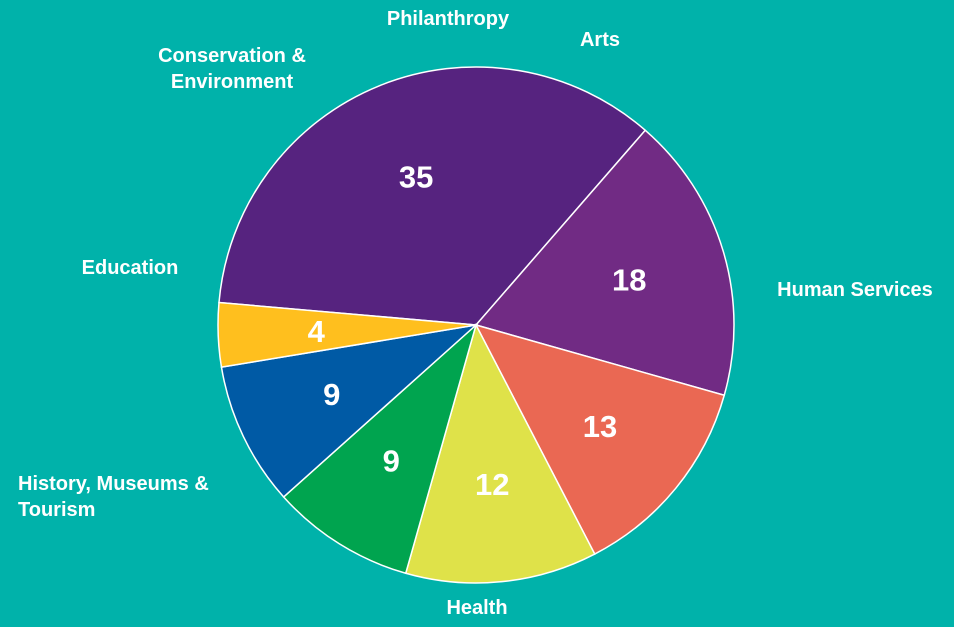  I want to click on value-label-philanthropy: 9, so click(331, 394).